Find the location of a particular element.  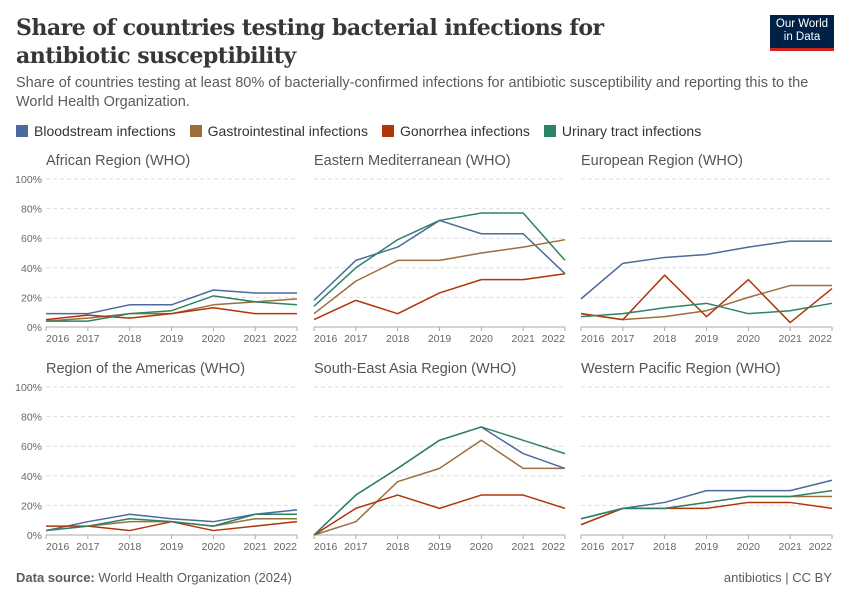

source-link: World Health Organization (2024) is located at coordinates (195, 577).